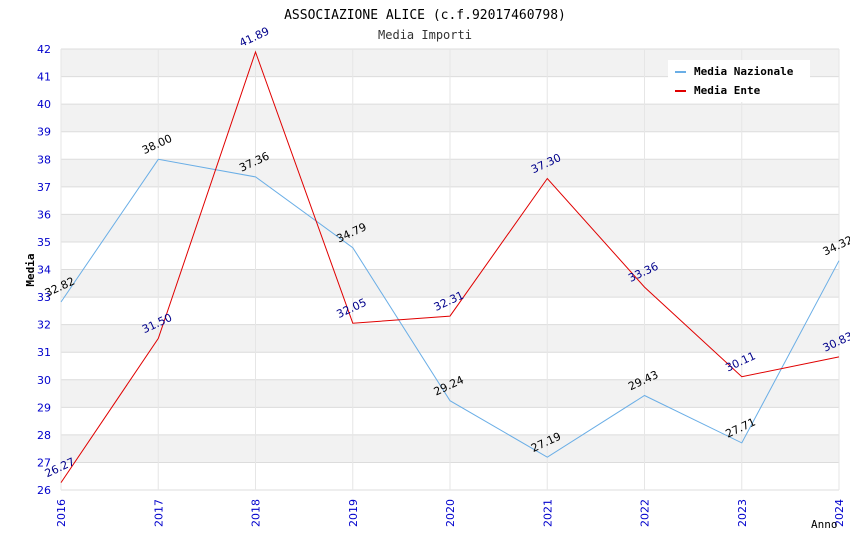 The height and width of the screenshot is (550, 850). What do you see at coordinates (44, 242) in the screenshot?
I see `y-tick-label: 35` at bounding box center [44, 242].